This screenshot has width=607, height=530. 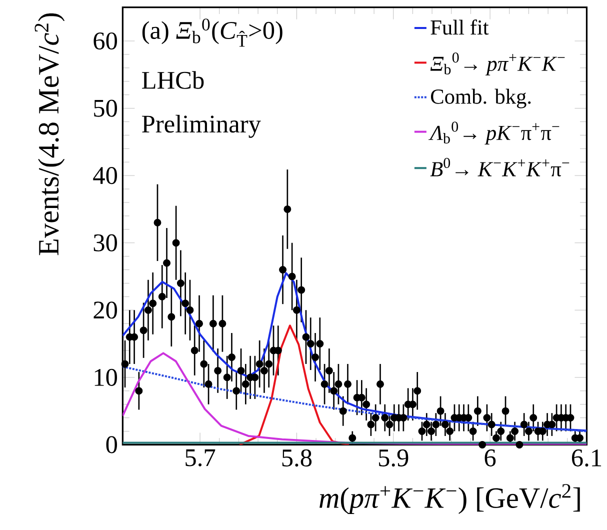 I want to click on x-tick-label: 5.8, so click(x=297, y=458).